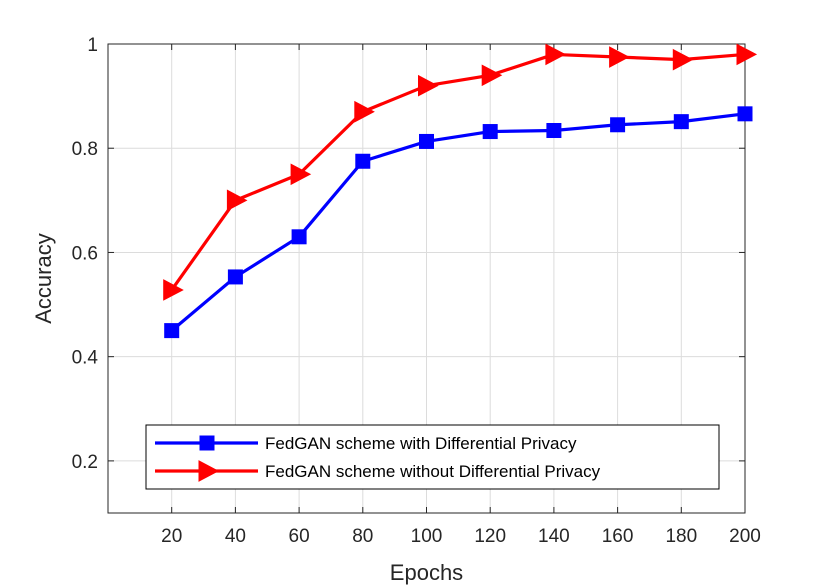 The image size is (822, 587). Describe the element at coordinates (490, 536) in the screenshot. I see `x-tick-label: 120` at that location.